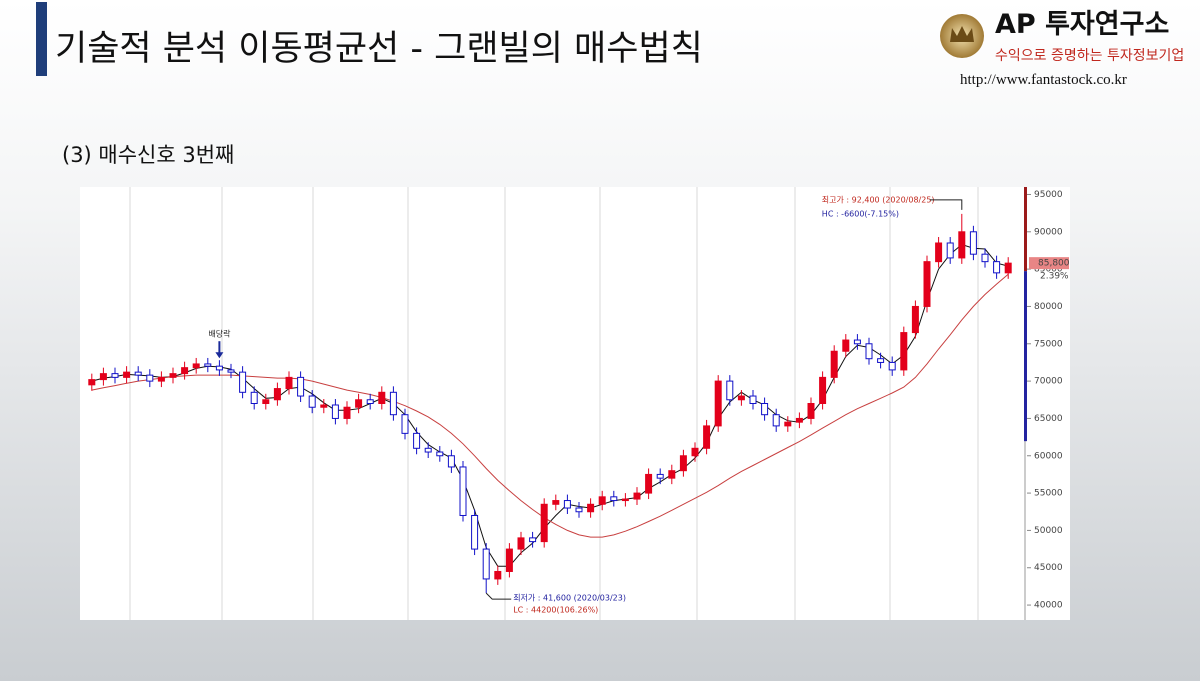 Image resolution: width=1200 pixels, height=681 pixels. Describe the element at coordinates (878, 199) in the screenshot. I see `annotation: 최고가 : 92,400 (2020/08/25)` at that location.